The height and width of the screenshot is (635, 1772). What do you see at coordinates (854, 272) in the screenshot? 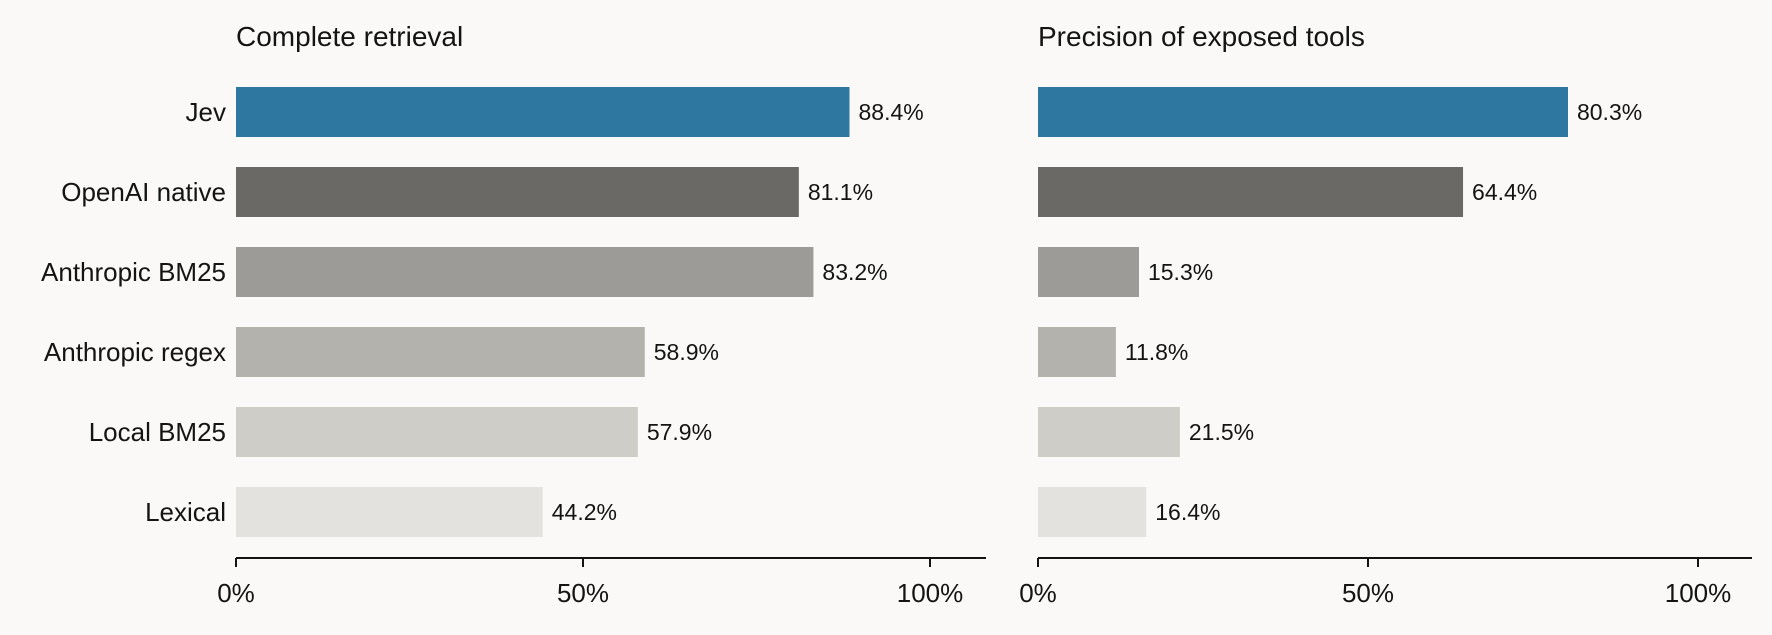
I see `data-label: 83.2%` at bounding box center [854, 272].